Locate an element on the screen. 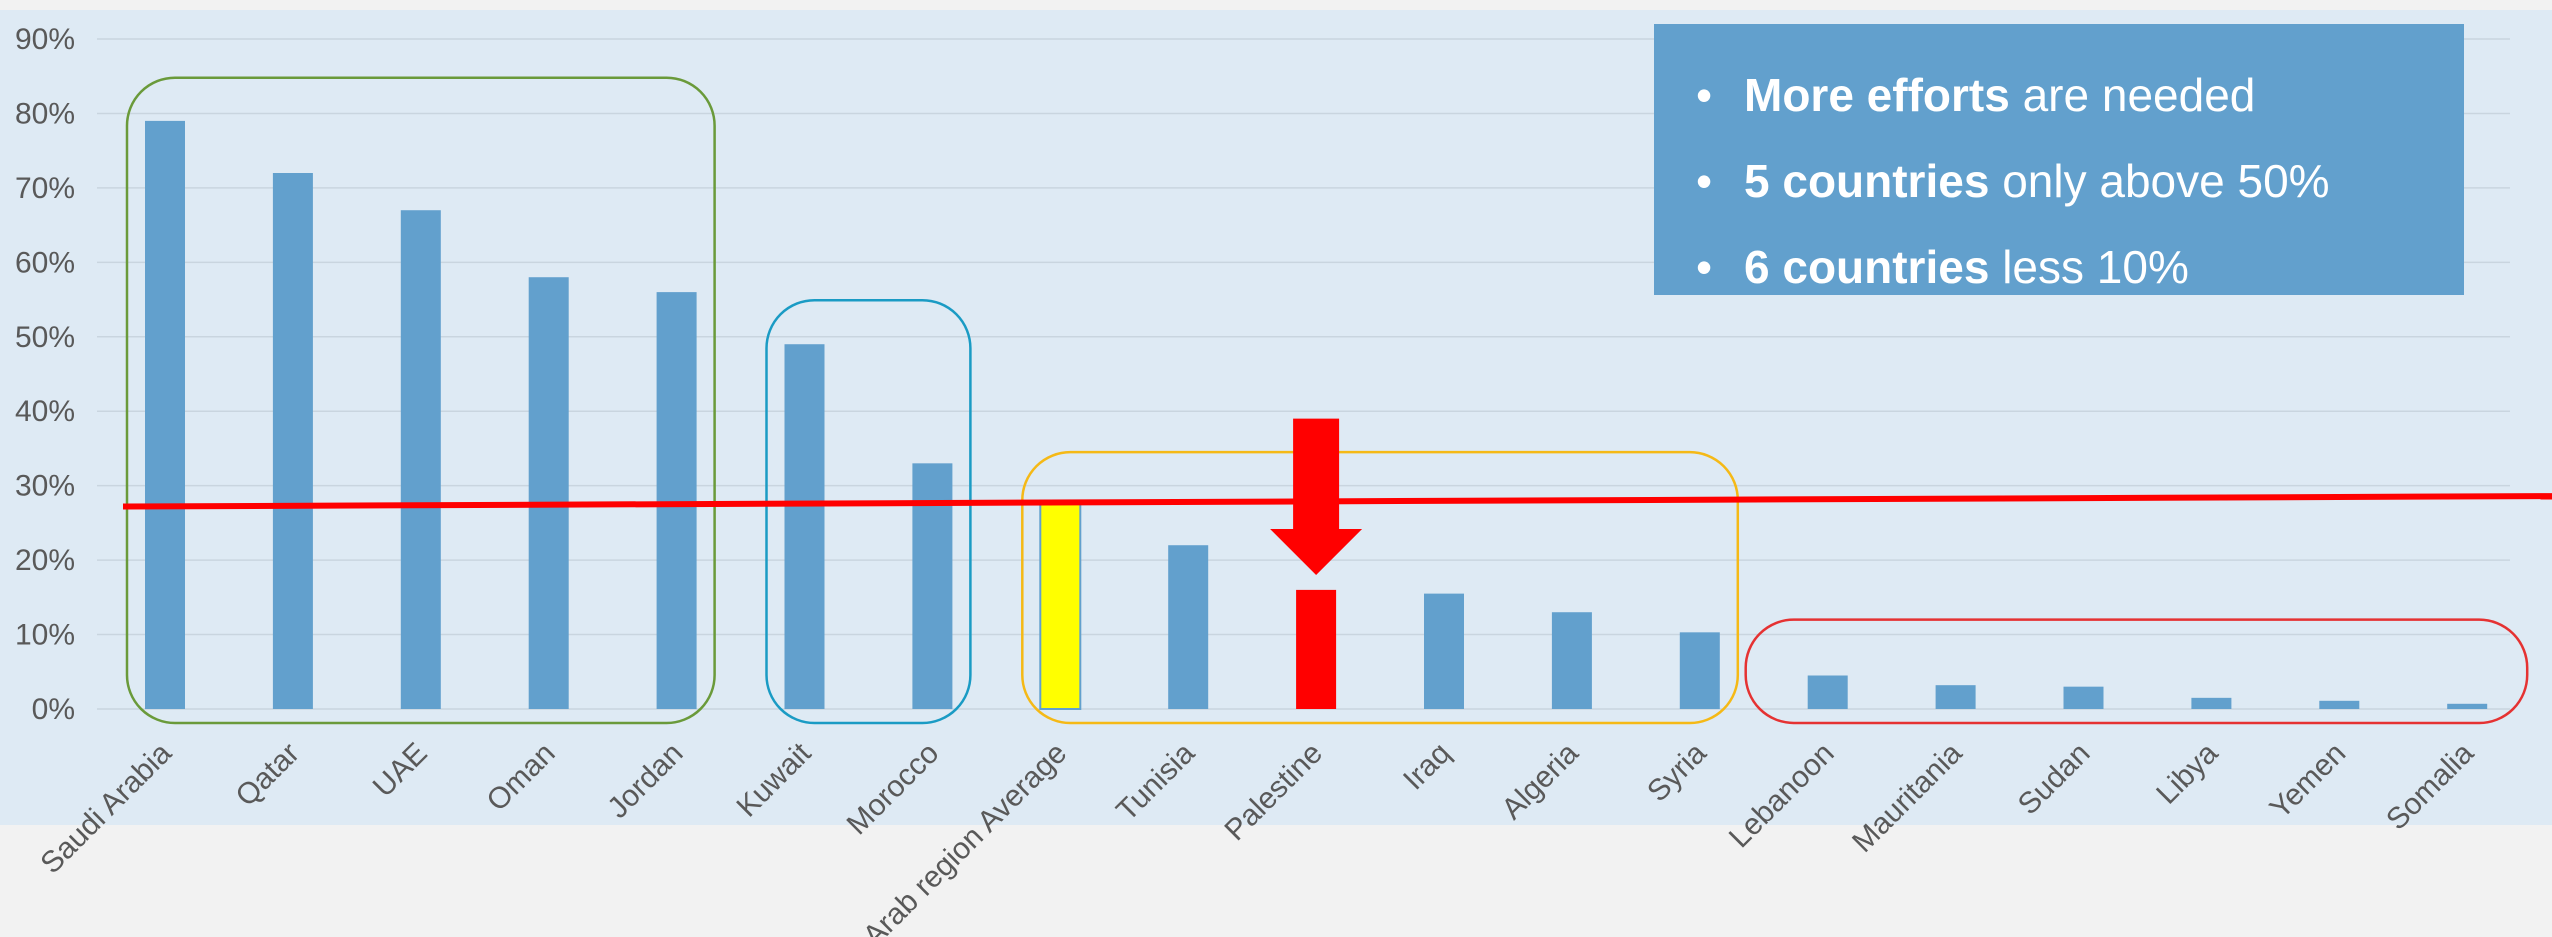 Image resolution: width=2552 pixels, height=937 pixels. callout-bold: 6 countries is located at coordinates (1867, 267).